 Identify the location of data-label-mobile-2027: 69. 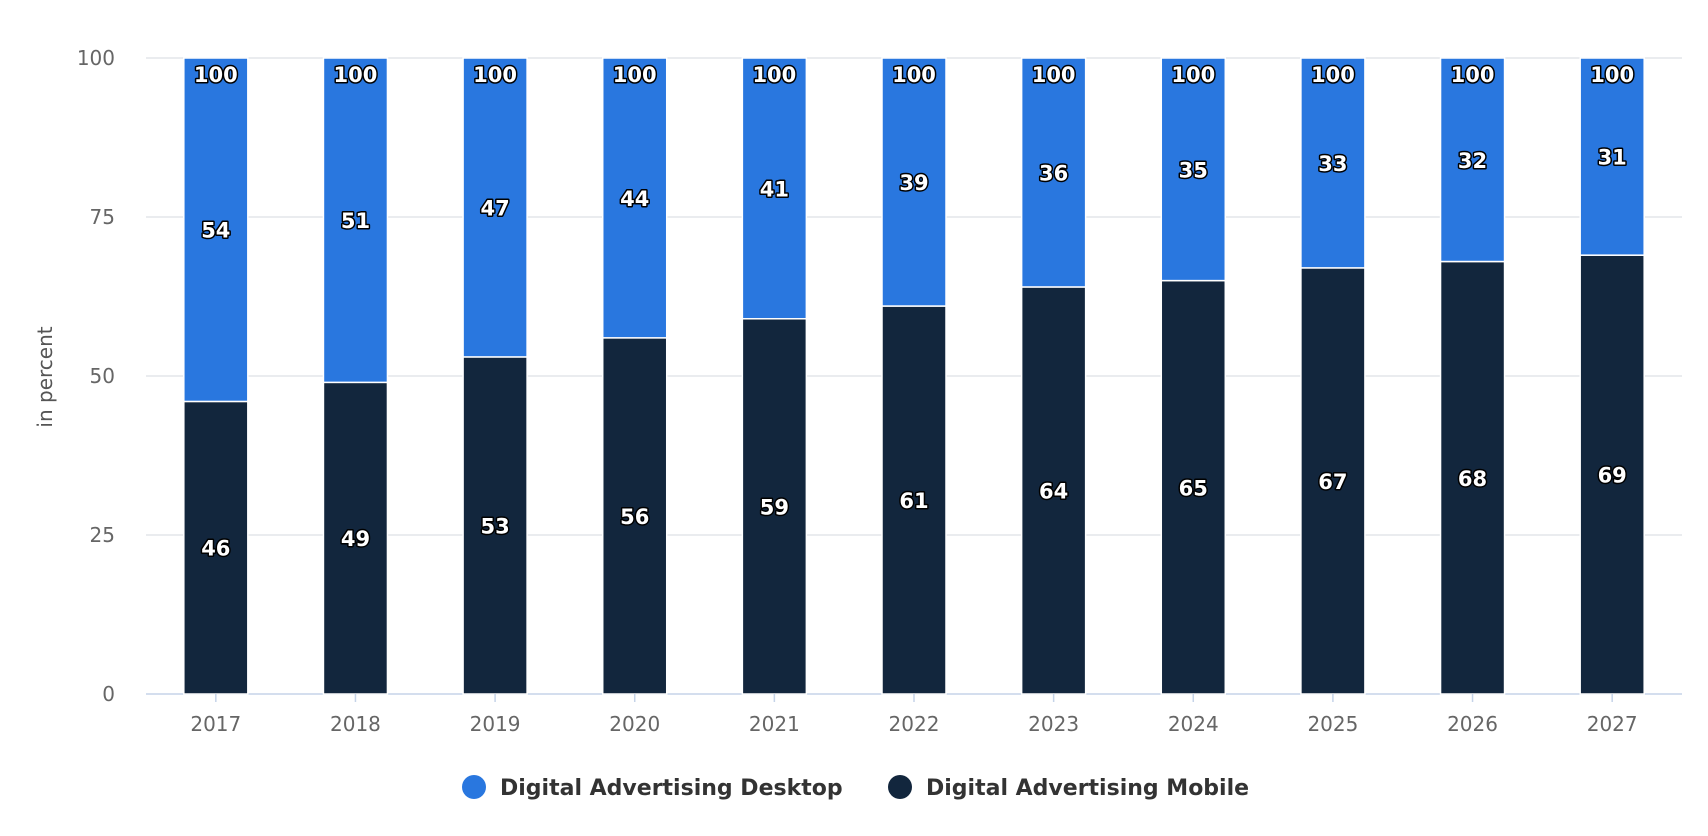
(1612, 476).